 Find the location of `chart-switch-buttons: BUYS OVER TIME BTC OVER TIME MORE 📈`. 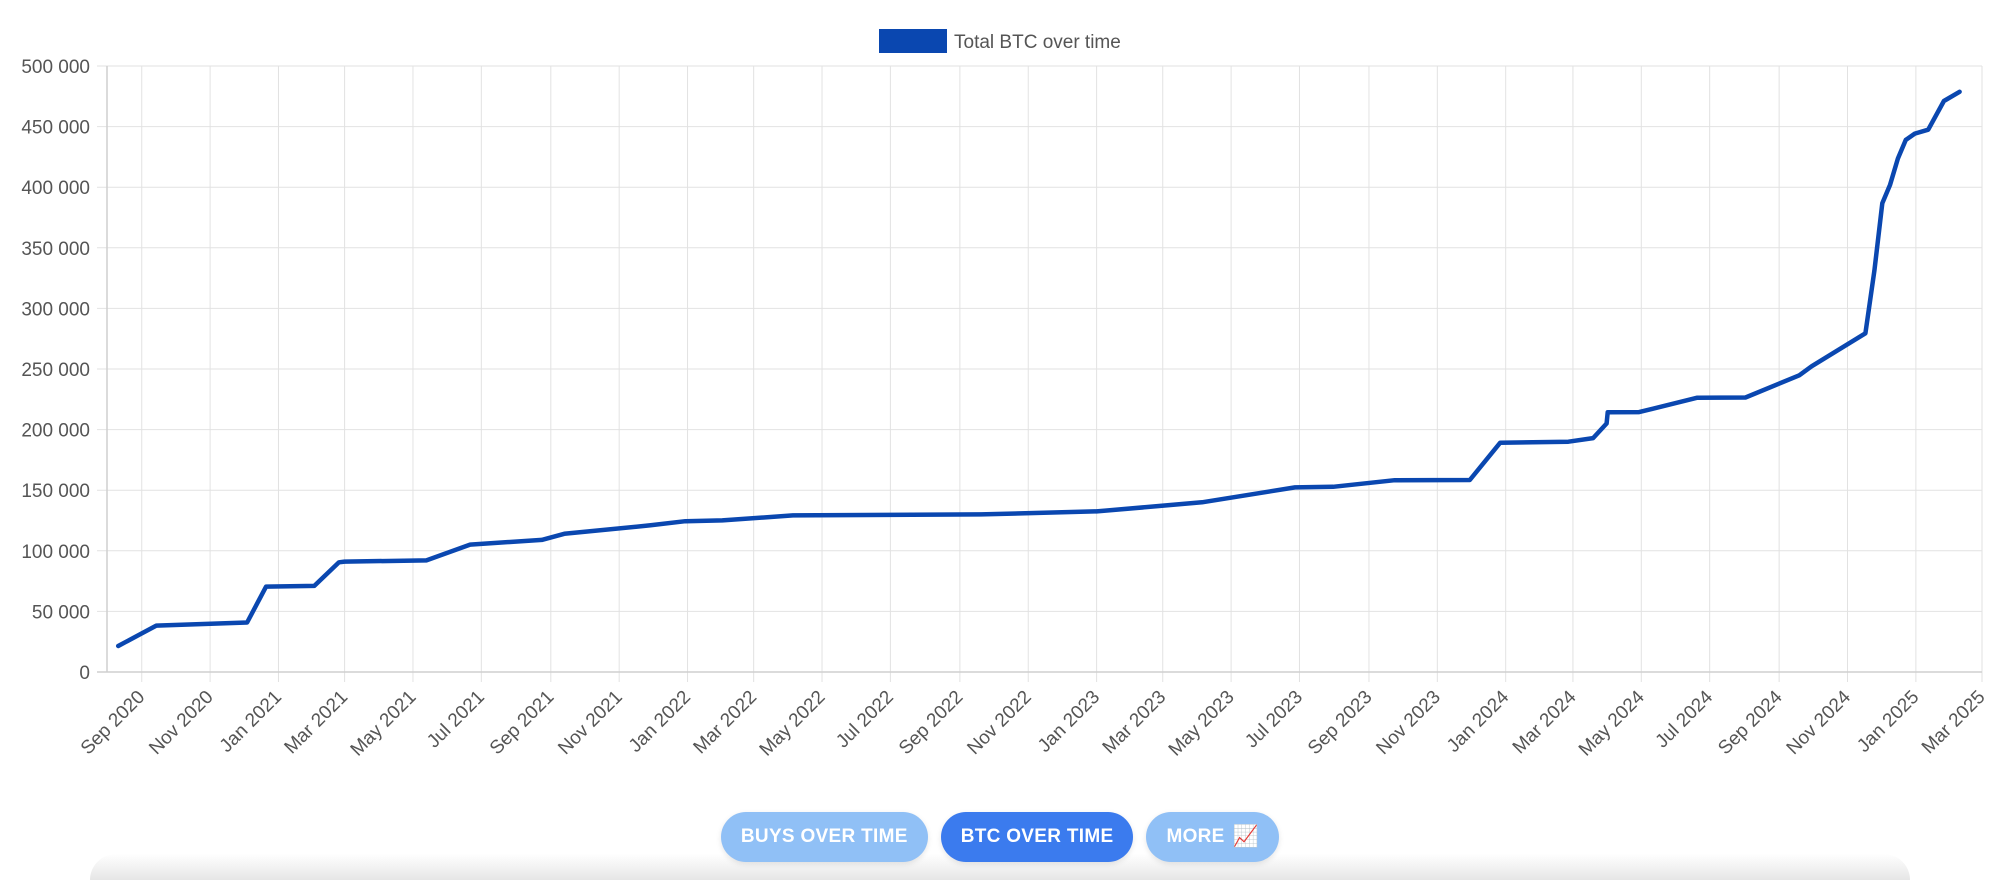

chart-switch-buttons: BUYS OVER TIME BTC OVER TIME MORE 📈 is located at coordinates (1000, 837).